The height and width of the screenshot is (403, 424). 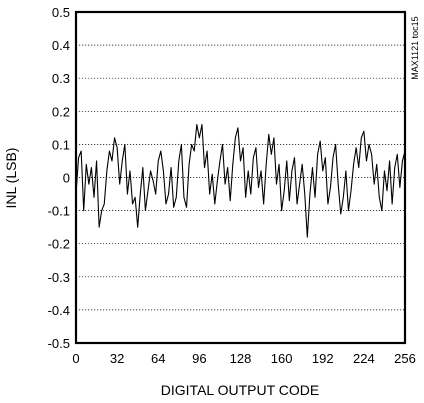 I want to click on x-axis-ticks: 0 32 64 96 128 160 192 224 256, so click(x=243, y=358).